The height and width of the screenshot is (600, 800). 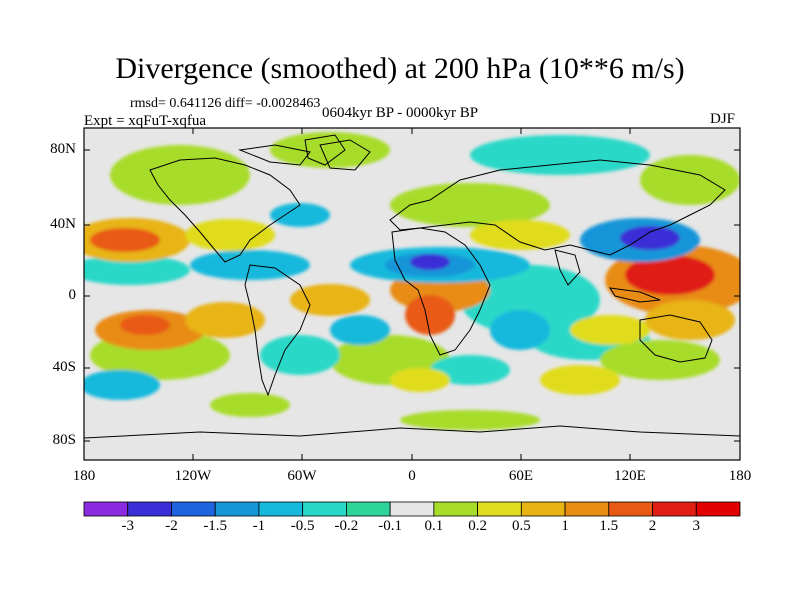 What do you see at coordinates (259, 526) in the screenshot?
I see `colorbar-label: -1` at bounding box center [259, 526].